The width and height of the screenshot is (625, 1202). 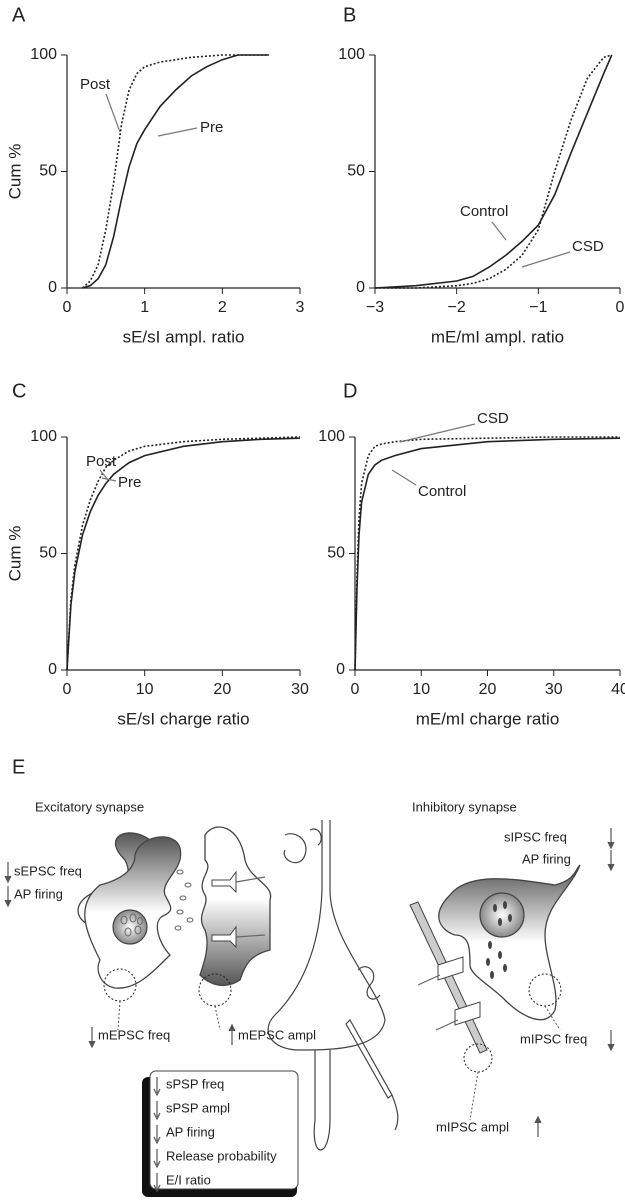 I want to click on panel-label: E, so click(x=18, y=767).